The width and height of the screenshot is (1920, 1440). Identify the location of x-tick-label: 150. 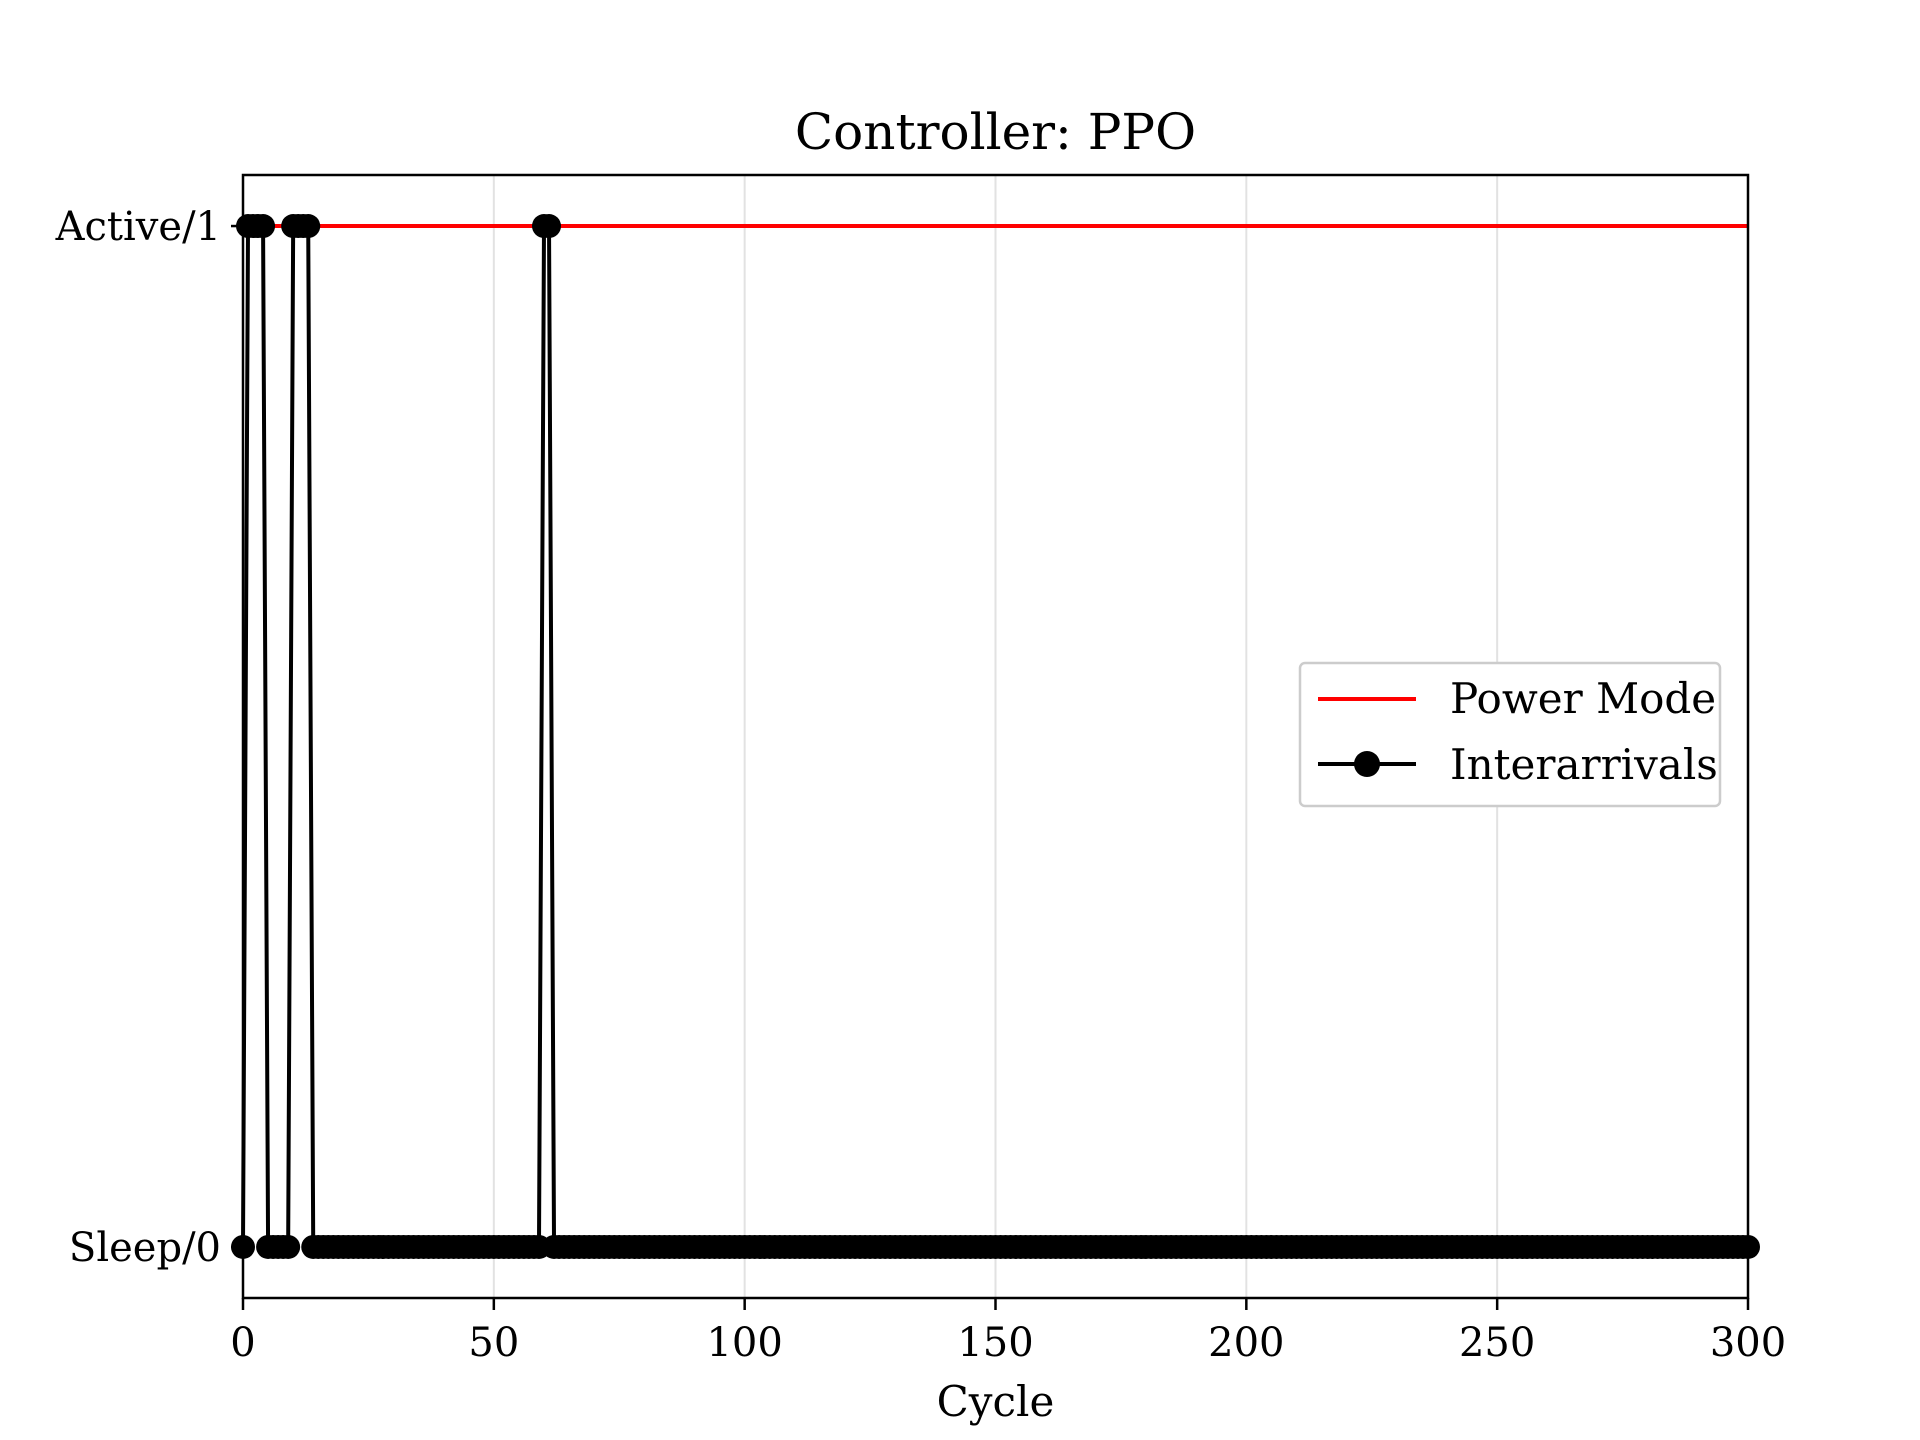
(995, 1343).